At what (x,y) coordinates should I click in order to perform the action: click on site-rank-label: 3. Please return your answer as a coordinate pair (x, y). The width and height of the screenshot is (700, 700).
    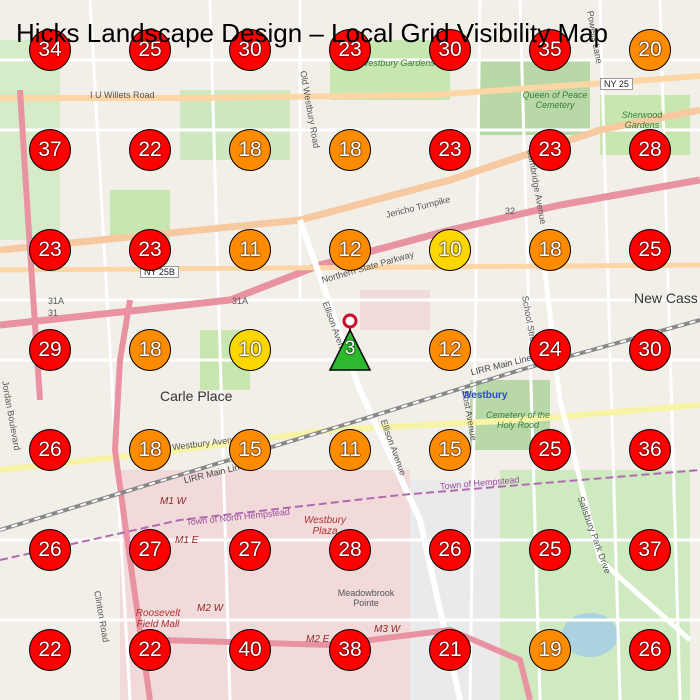
    Looking at the image, I should click on (350, 348).